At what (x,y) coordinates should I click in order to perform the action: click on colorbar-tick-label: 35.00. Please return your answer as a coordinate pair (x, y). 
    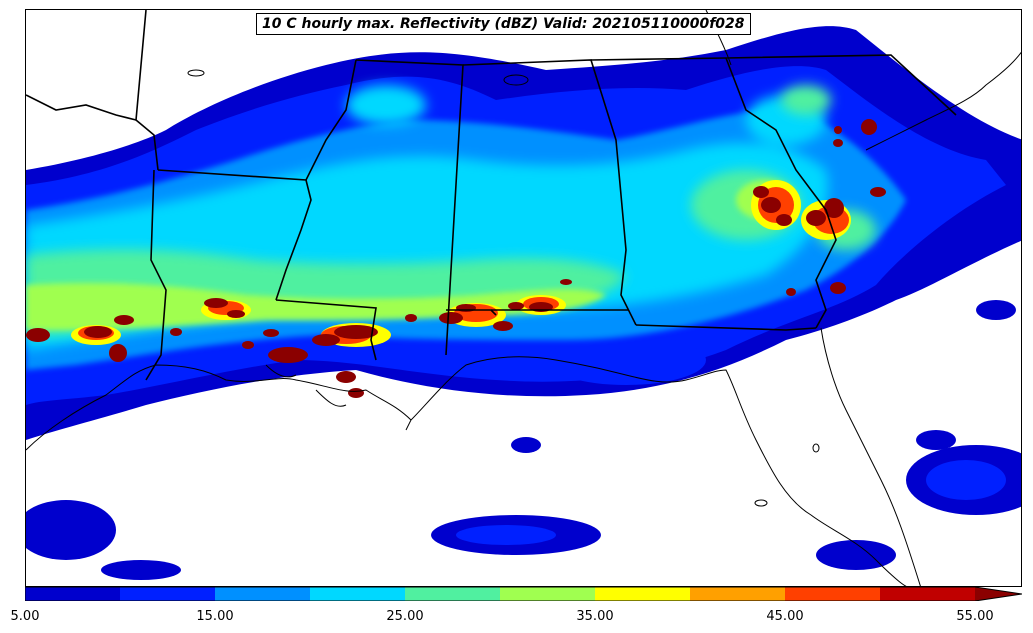
    Looking at the image, I should click on (595, 616).